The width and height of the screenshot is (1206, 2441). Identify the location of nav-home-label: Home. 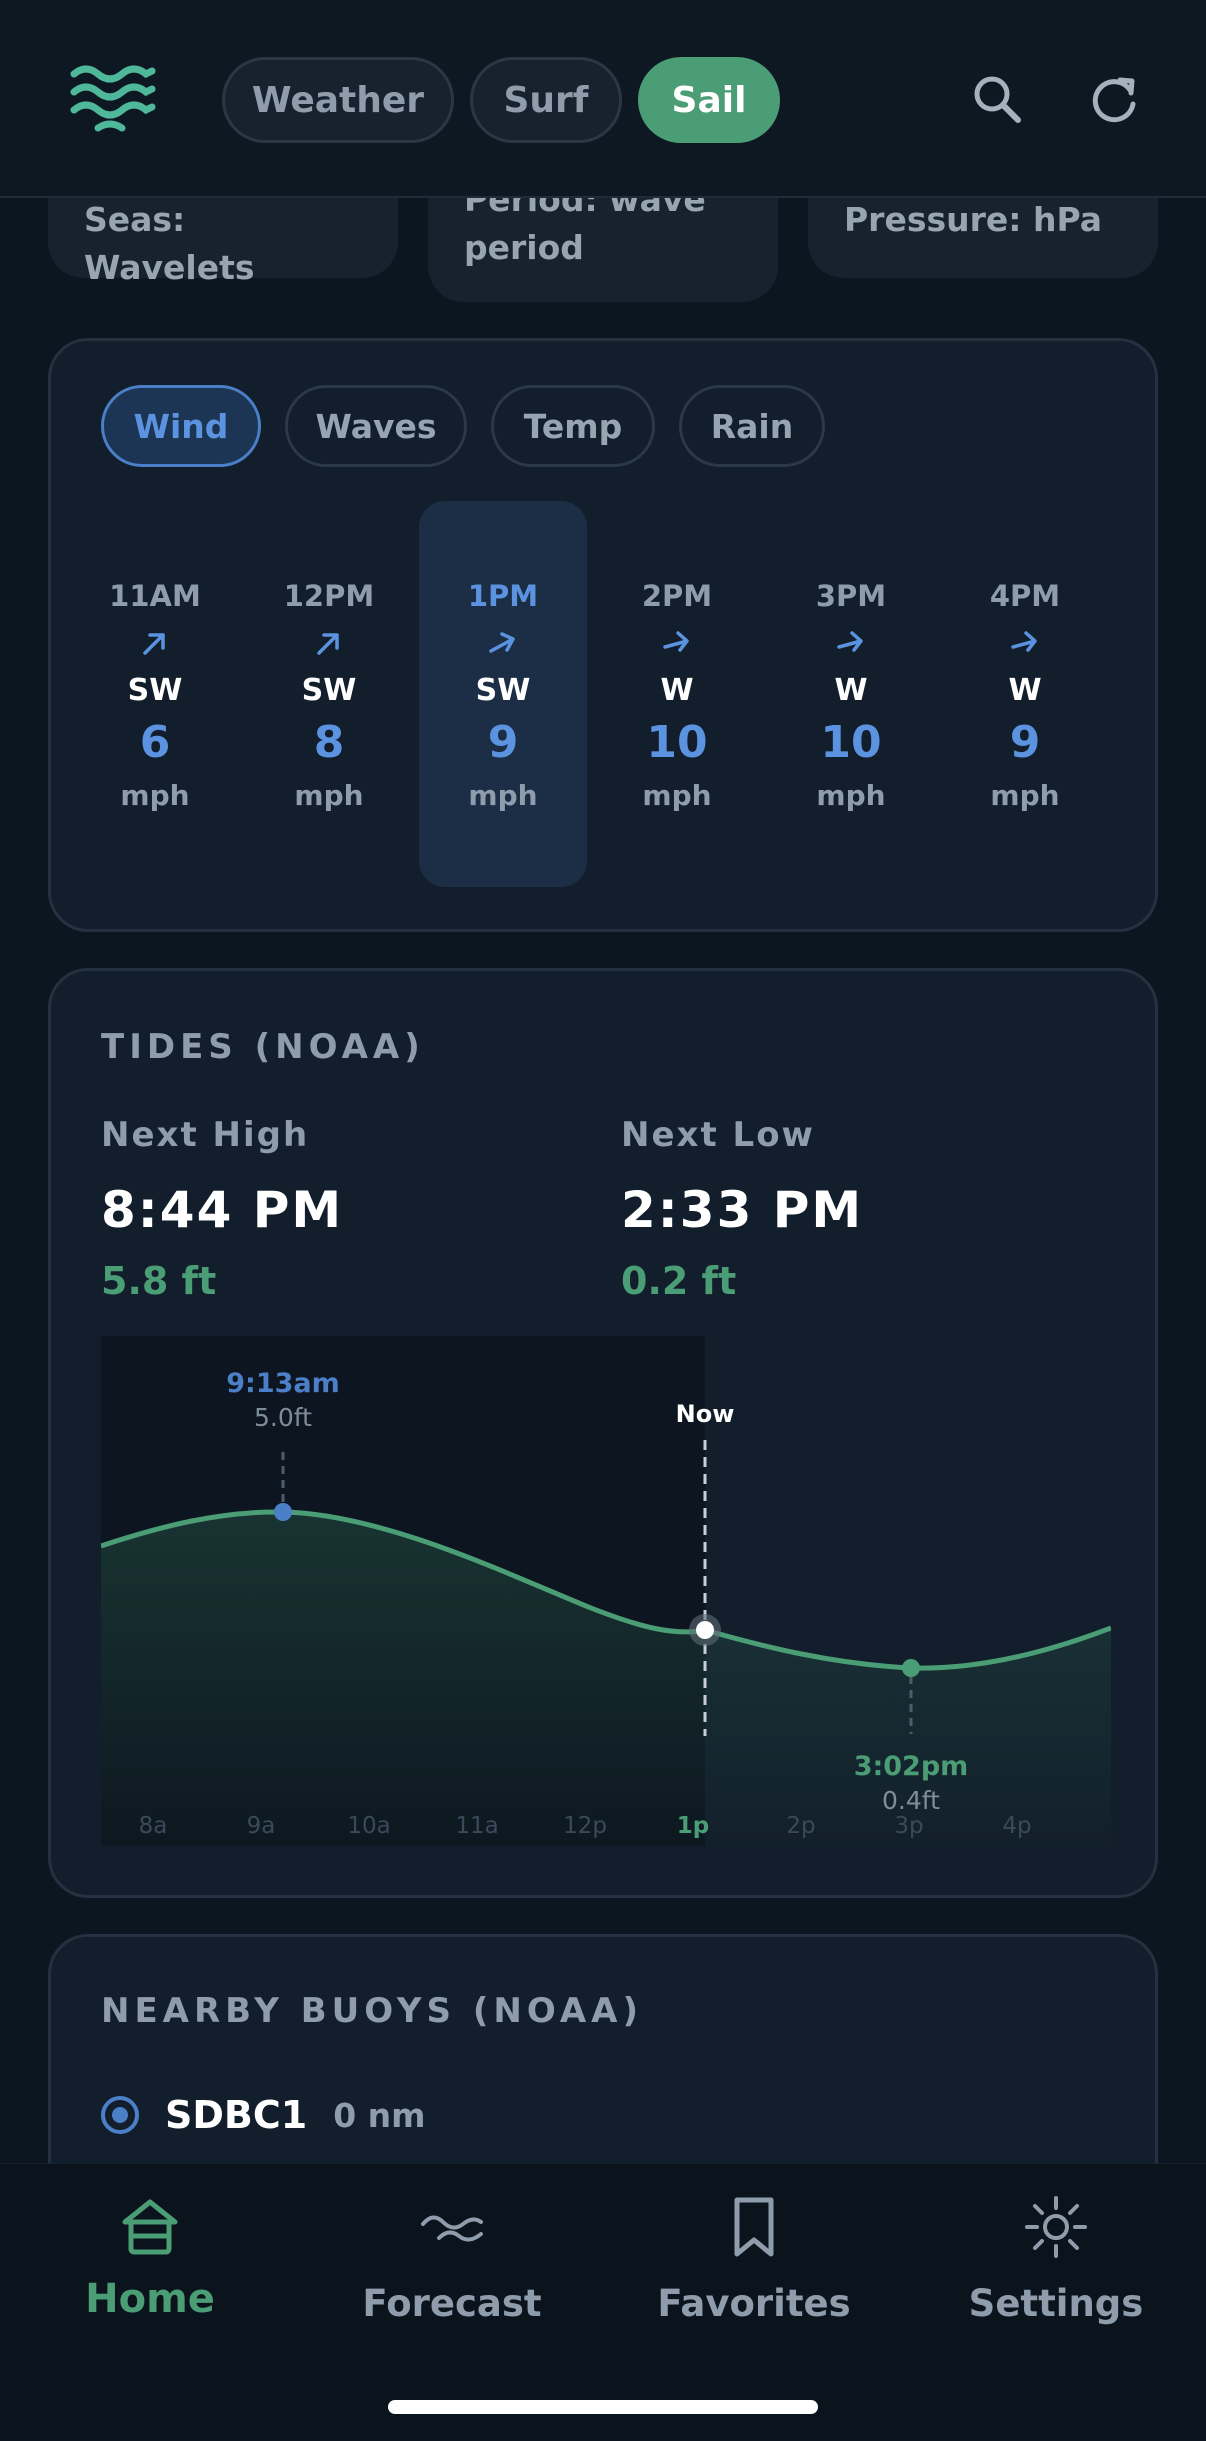
(150, 2299).